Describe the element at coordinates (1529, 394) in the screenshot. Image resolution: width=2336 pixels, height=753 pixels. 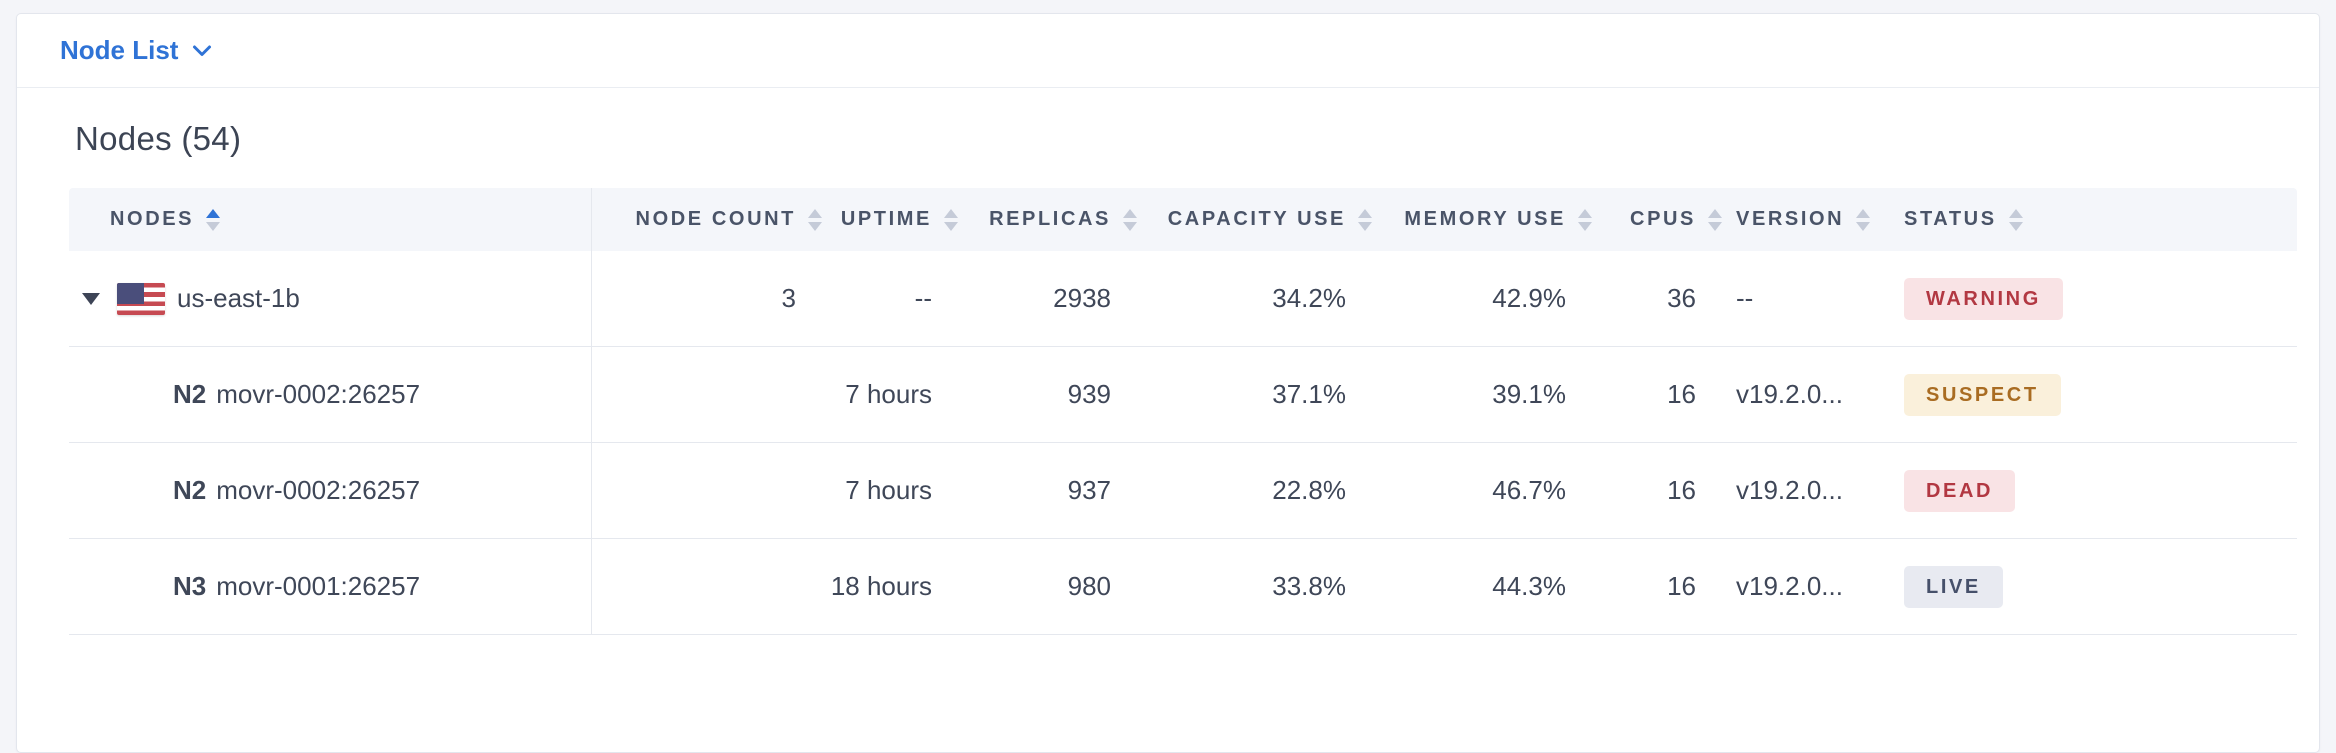
I see `cell-memory-use: 39.1%` at that location.